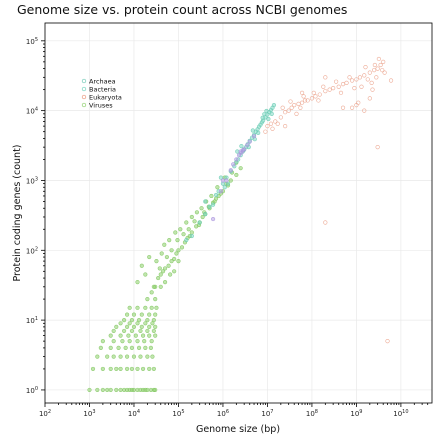  Describe the element at coordinates (17, 212) in the screenshot. I see `y-axis-label: Protein coding genes (count)` at that location.